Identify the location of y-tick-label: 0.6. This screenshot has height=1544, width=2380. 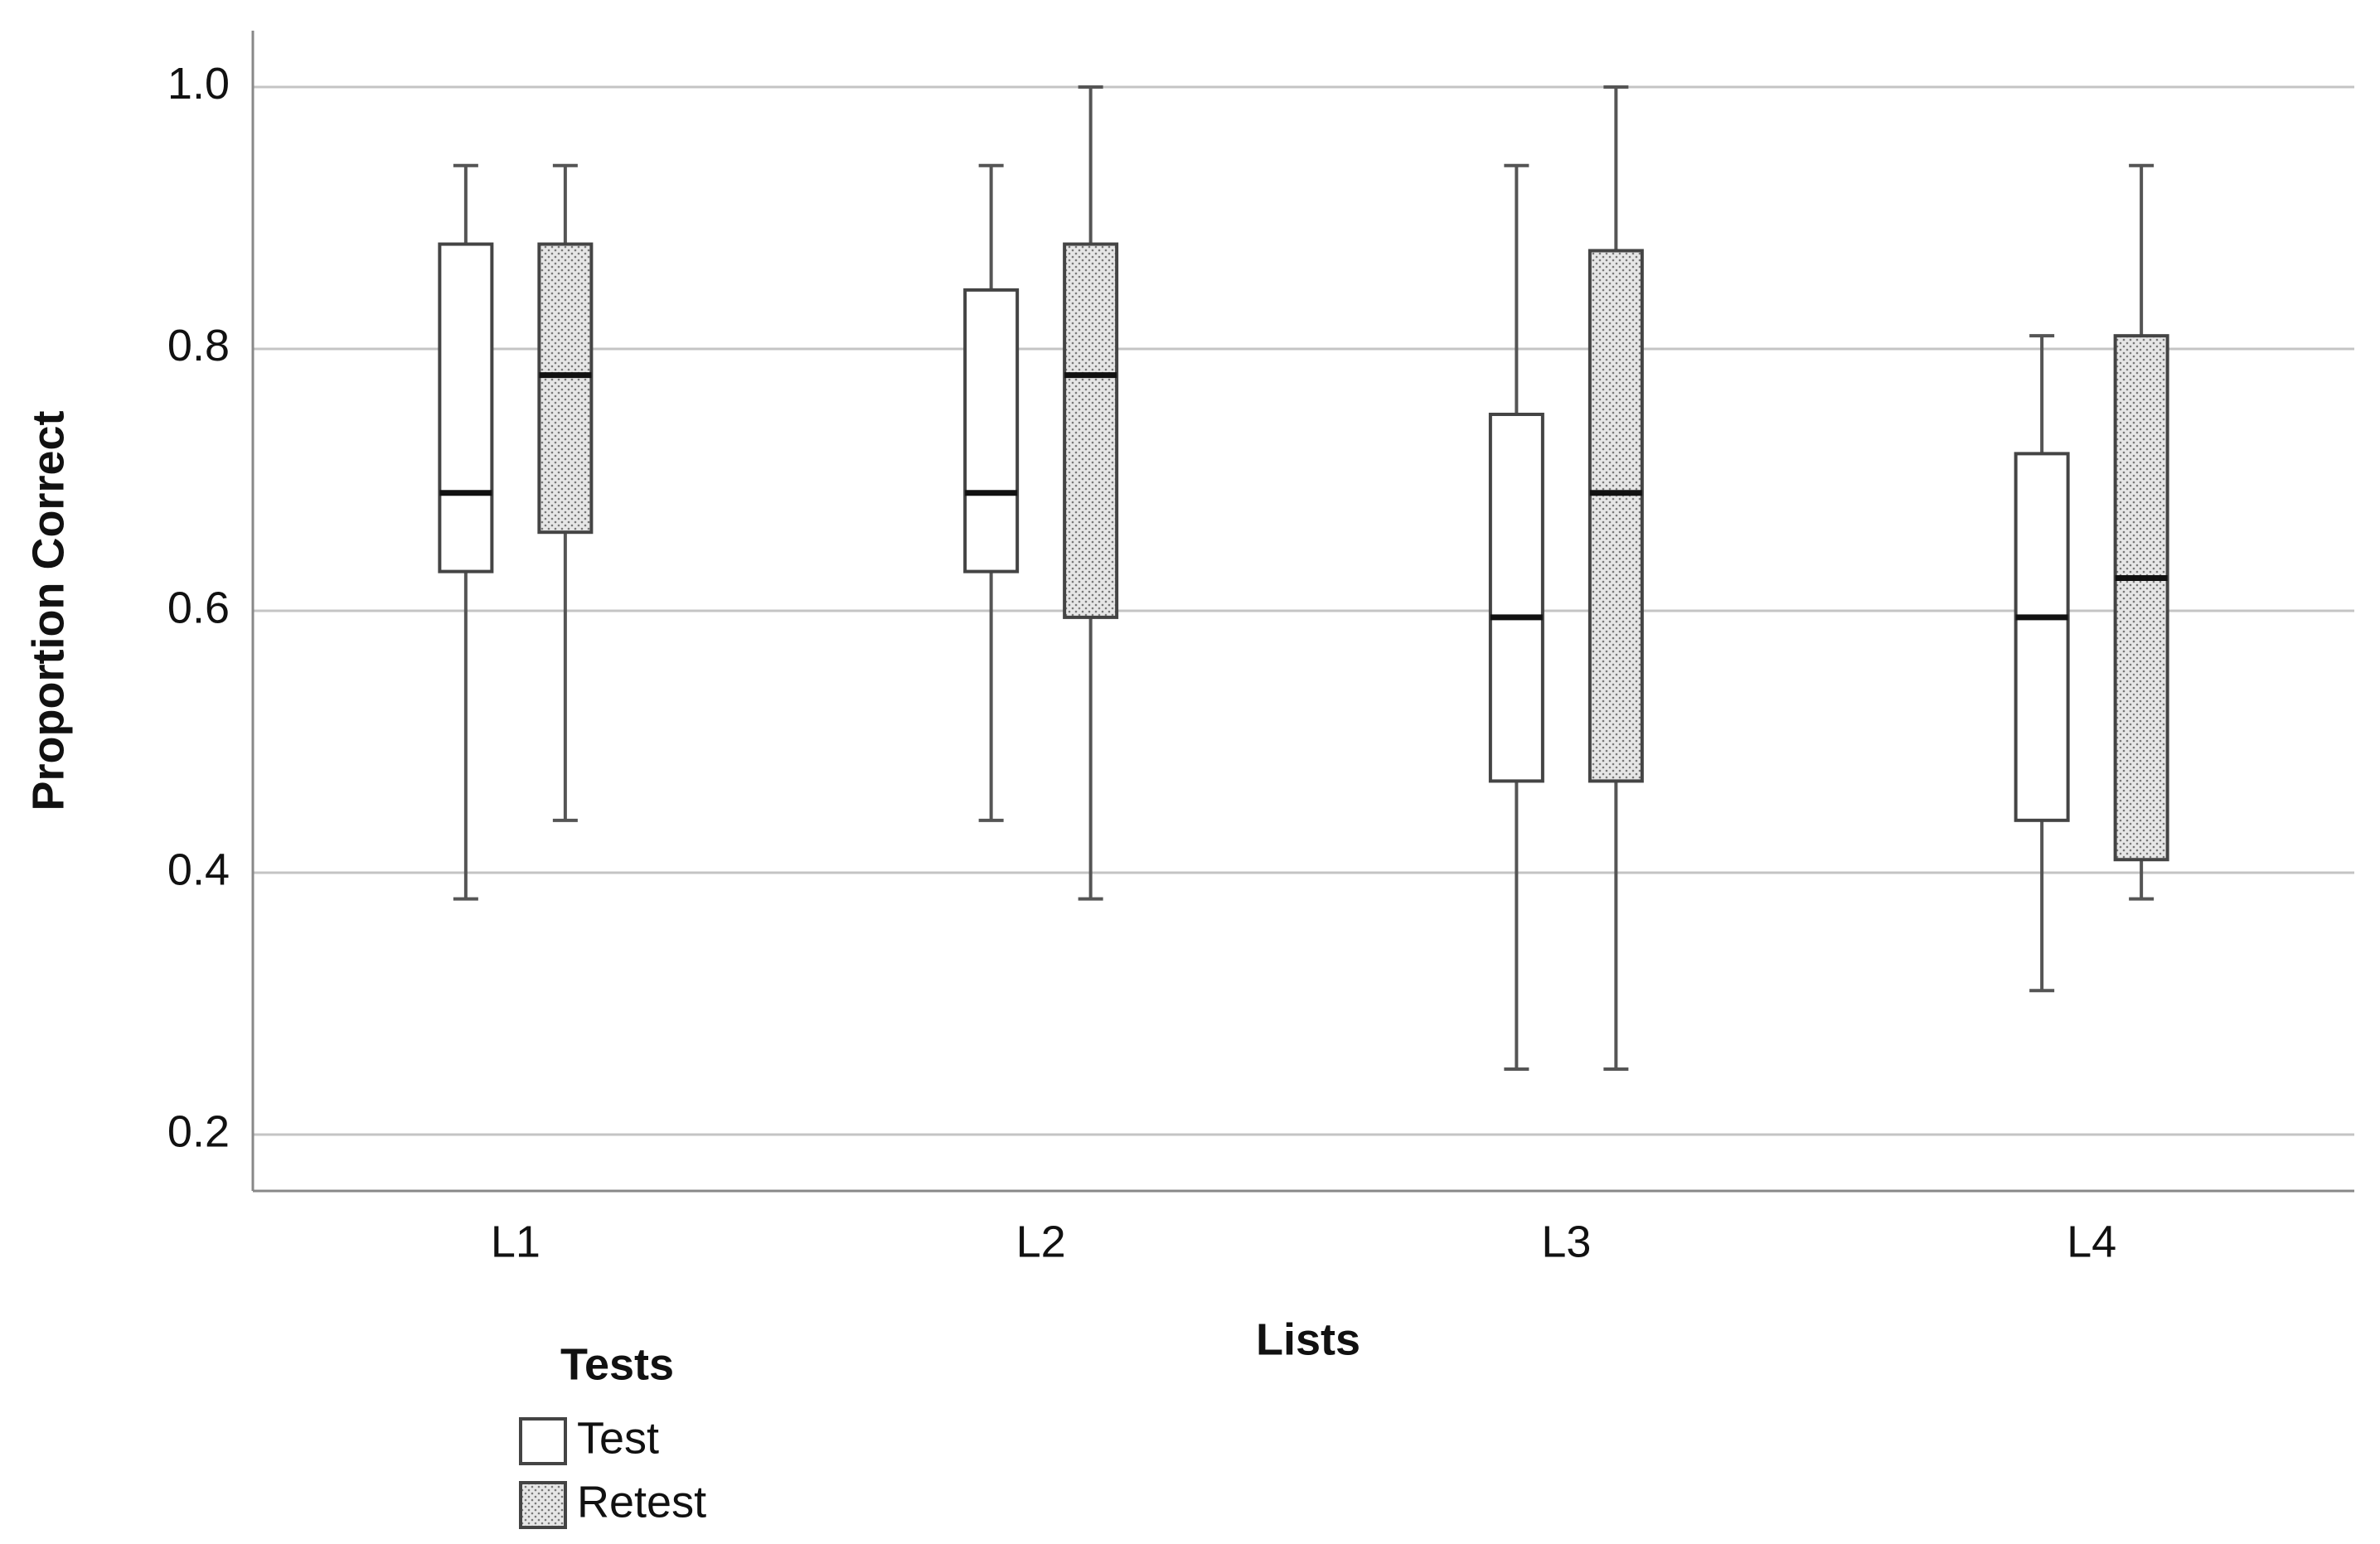
(198, 607).